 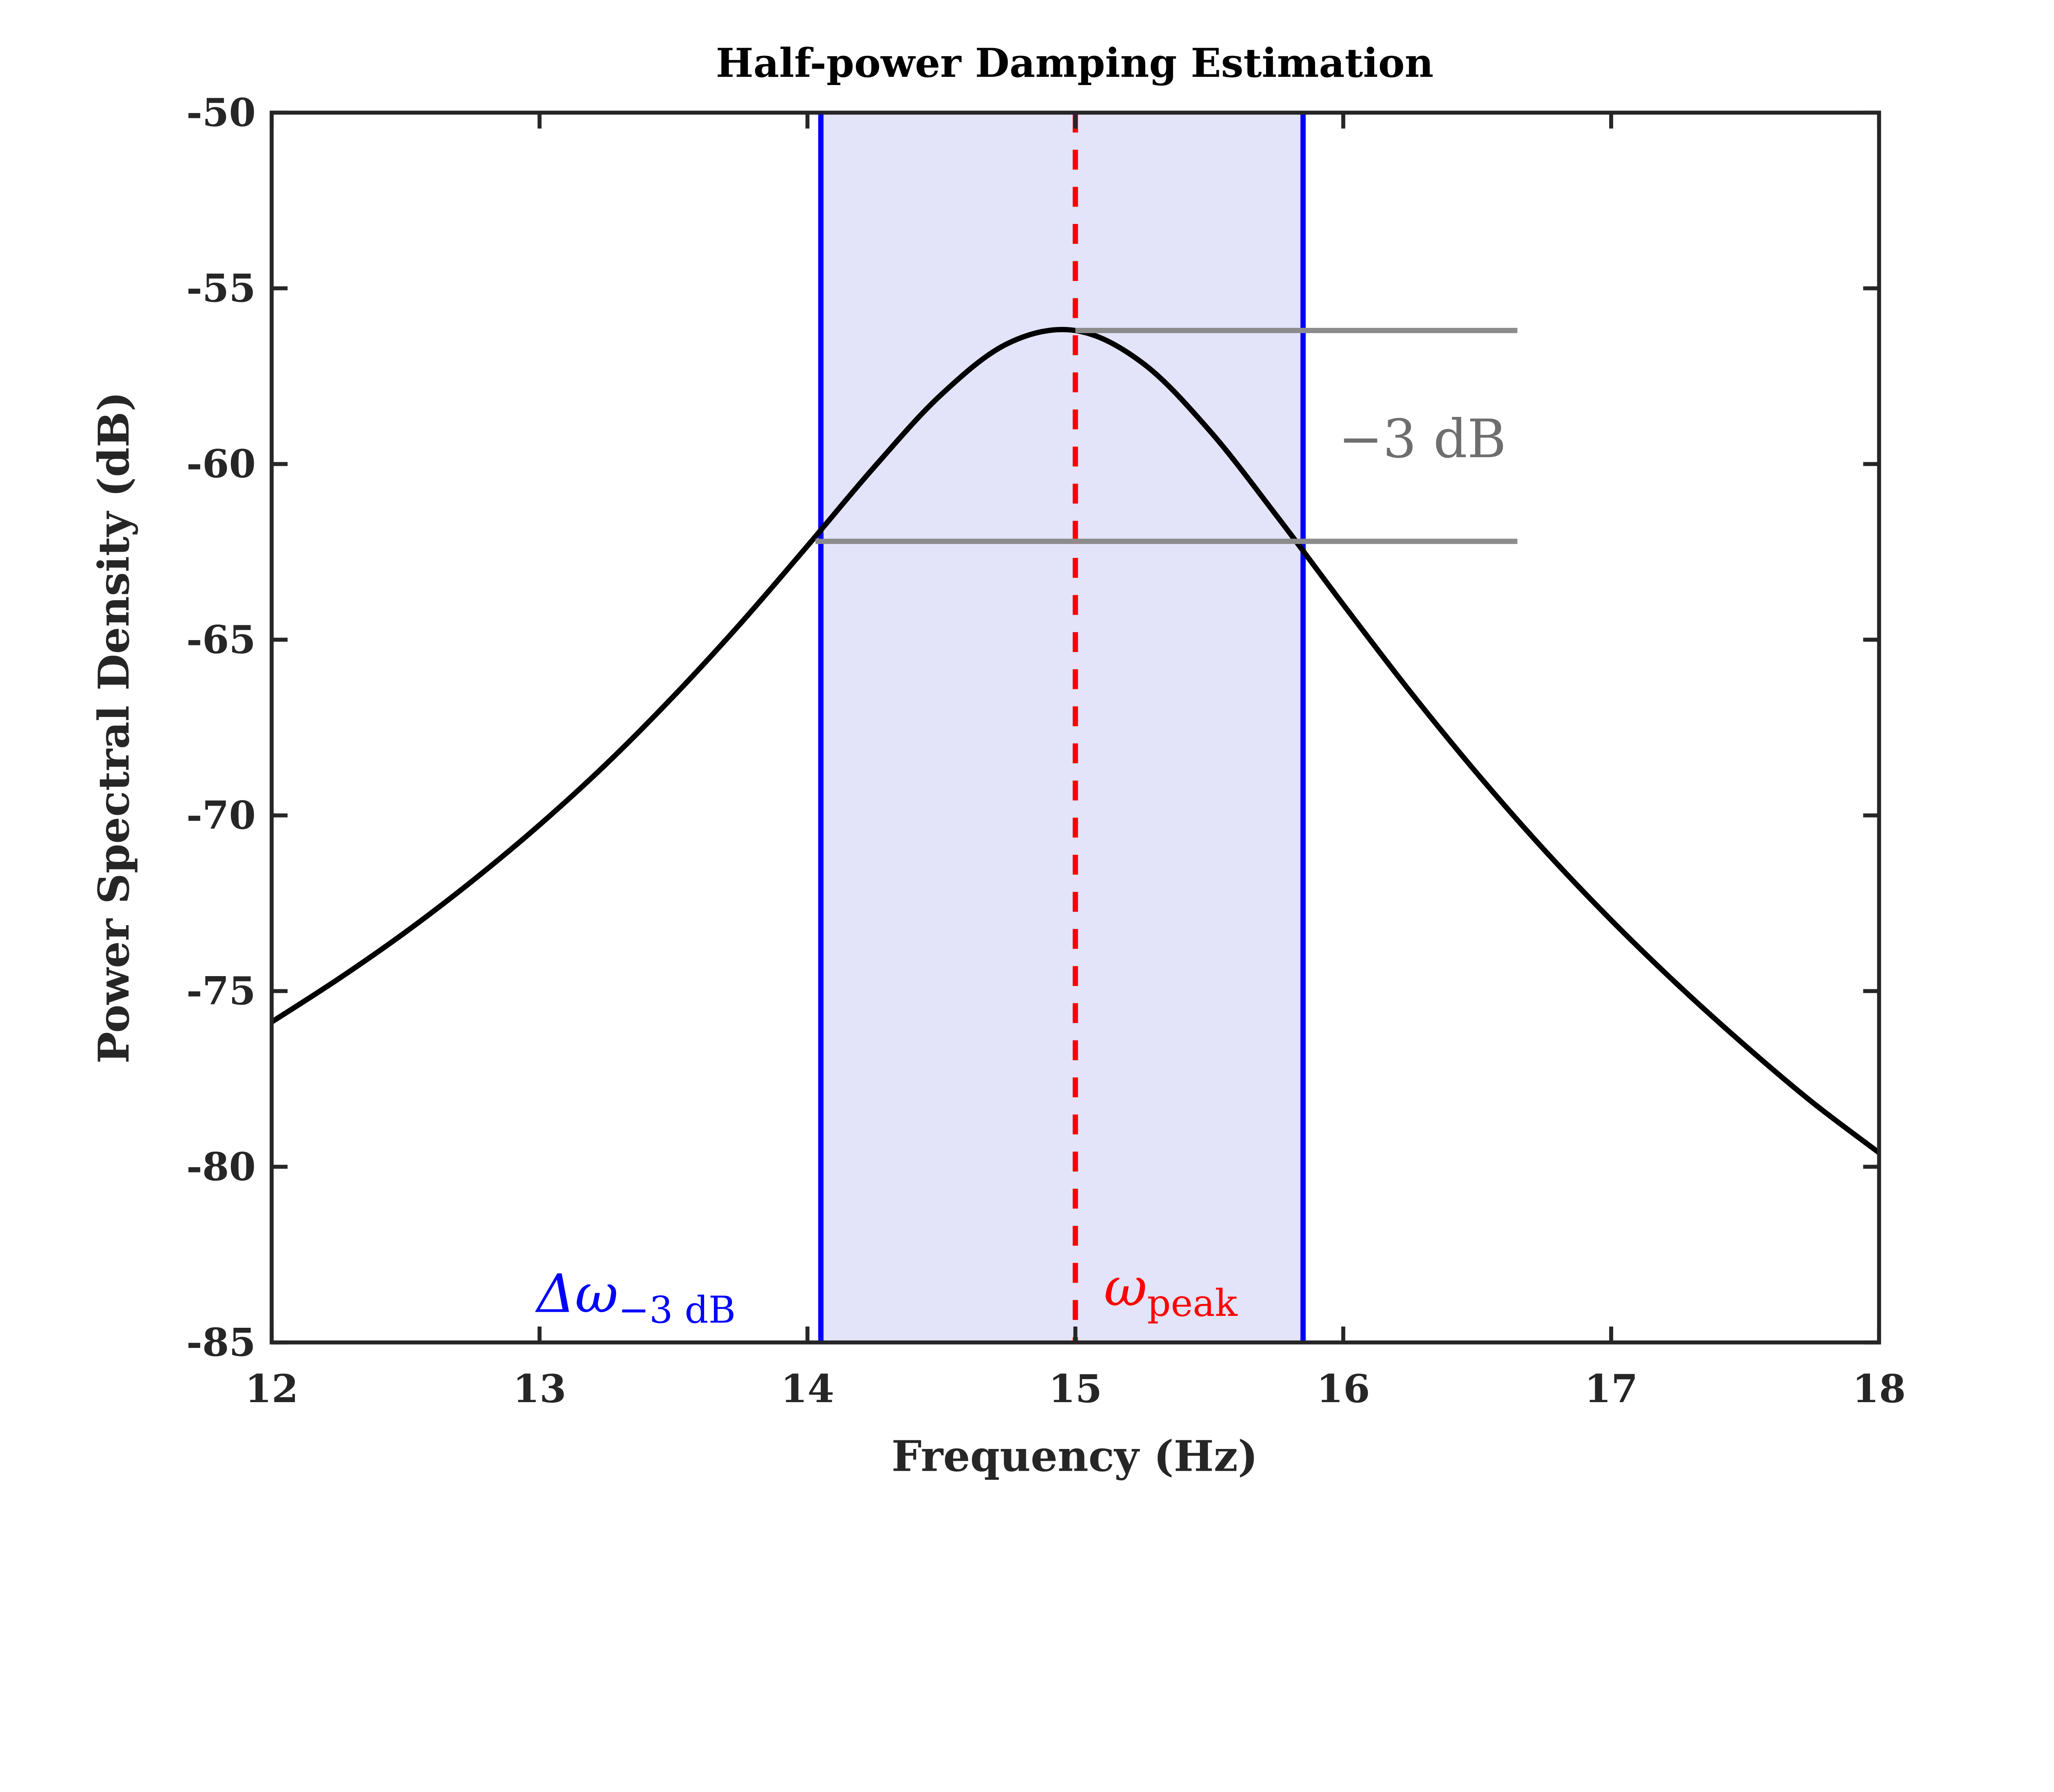 What do you see at coordinates (1075, 1389) in the screenshot?
I see `x-tick-label: 15` at bounding box center [1075, 1389].